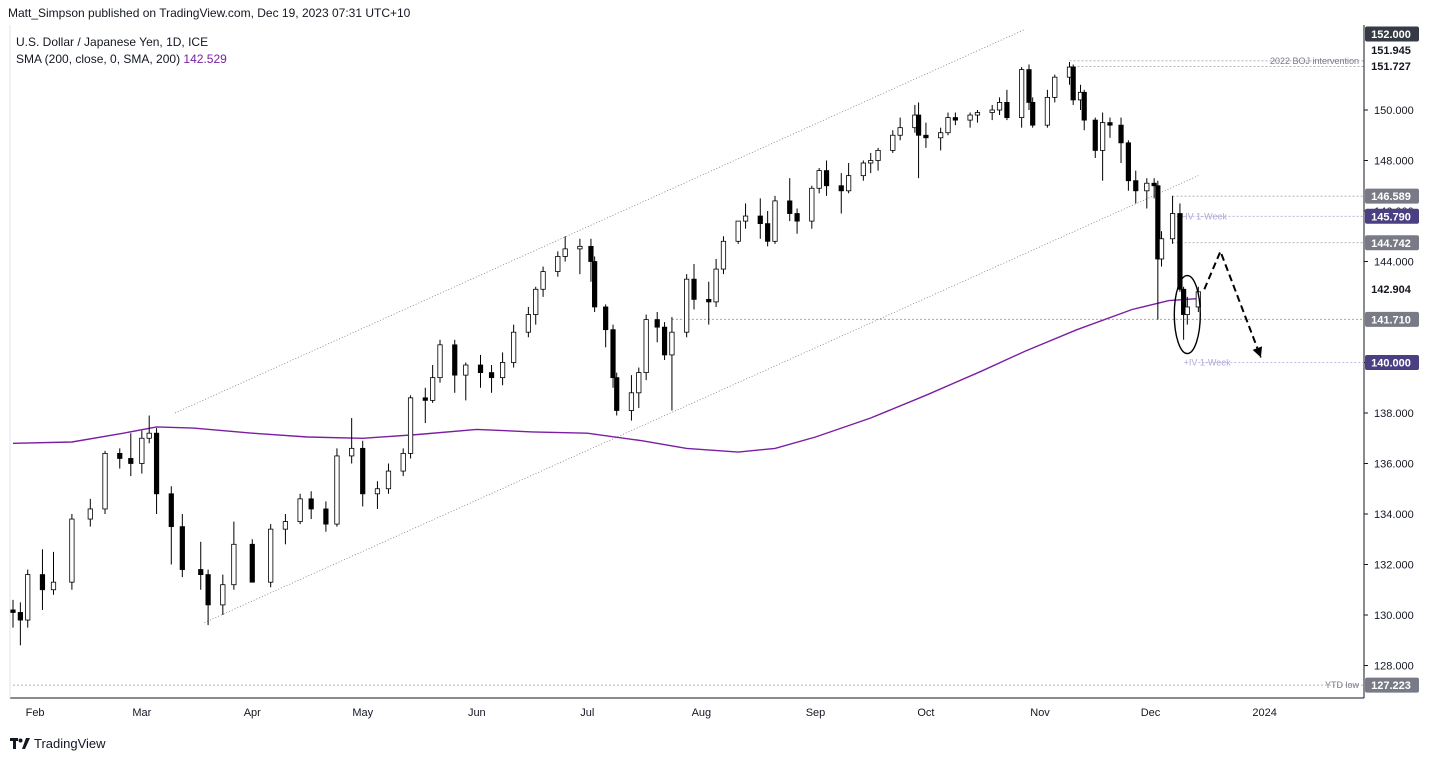  I want to click on price-tag-9: 127.223, so click(1391, 686).